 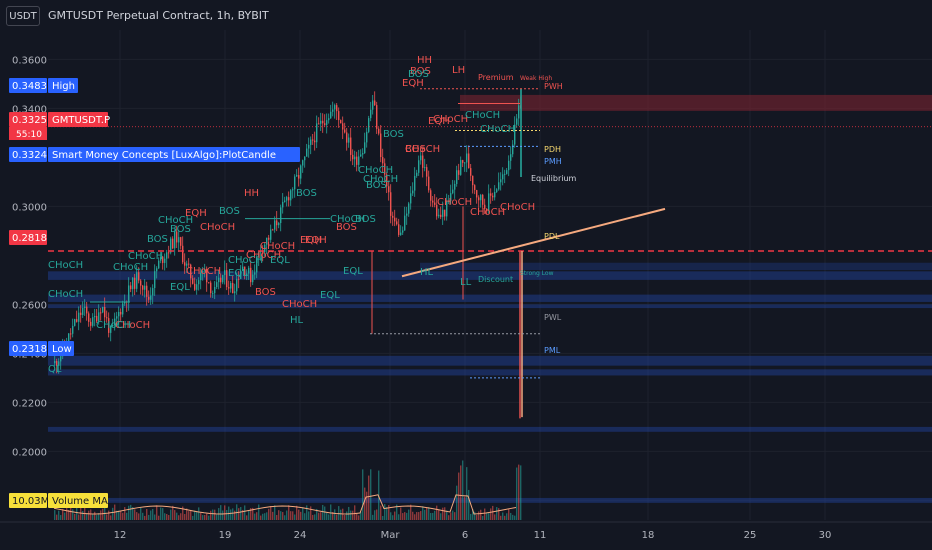 What do you see at coordinates (174, 154) in the screenshot?
I see `price-badge-text-bg` at bounding box center [174, 154].